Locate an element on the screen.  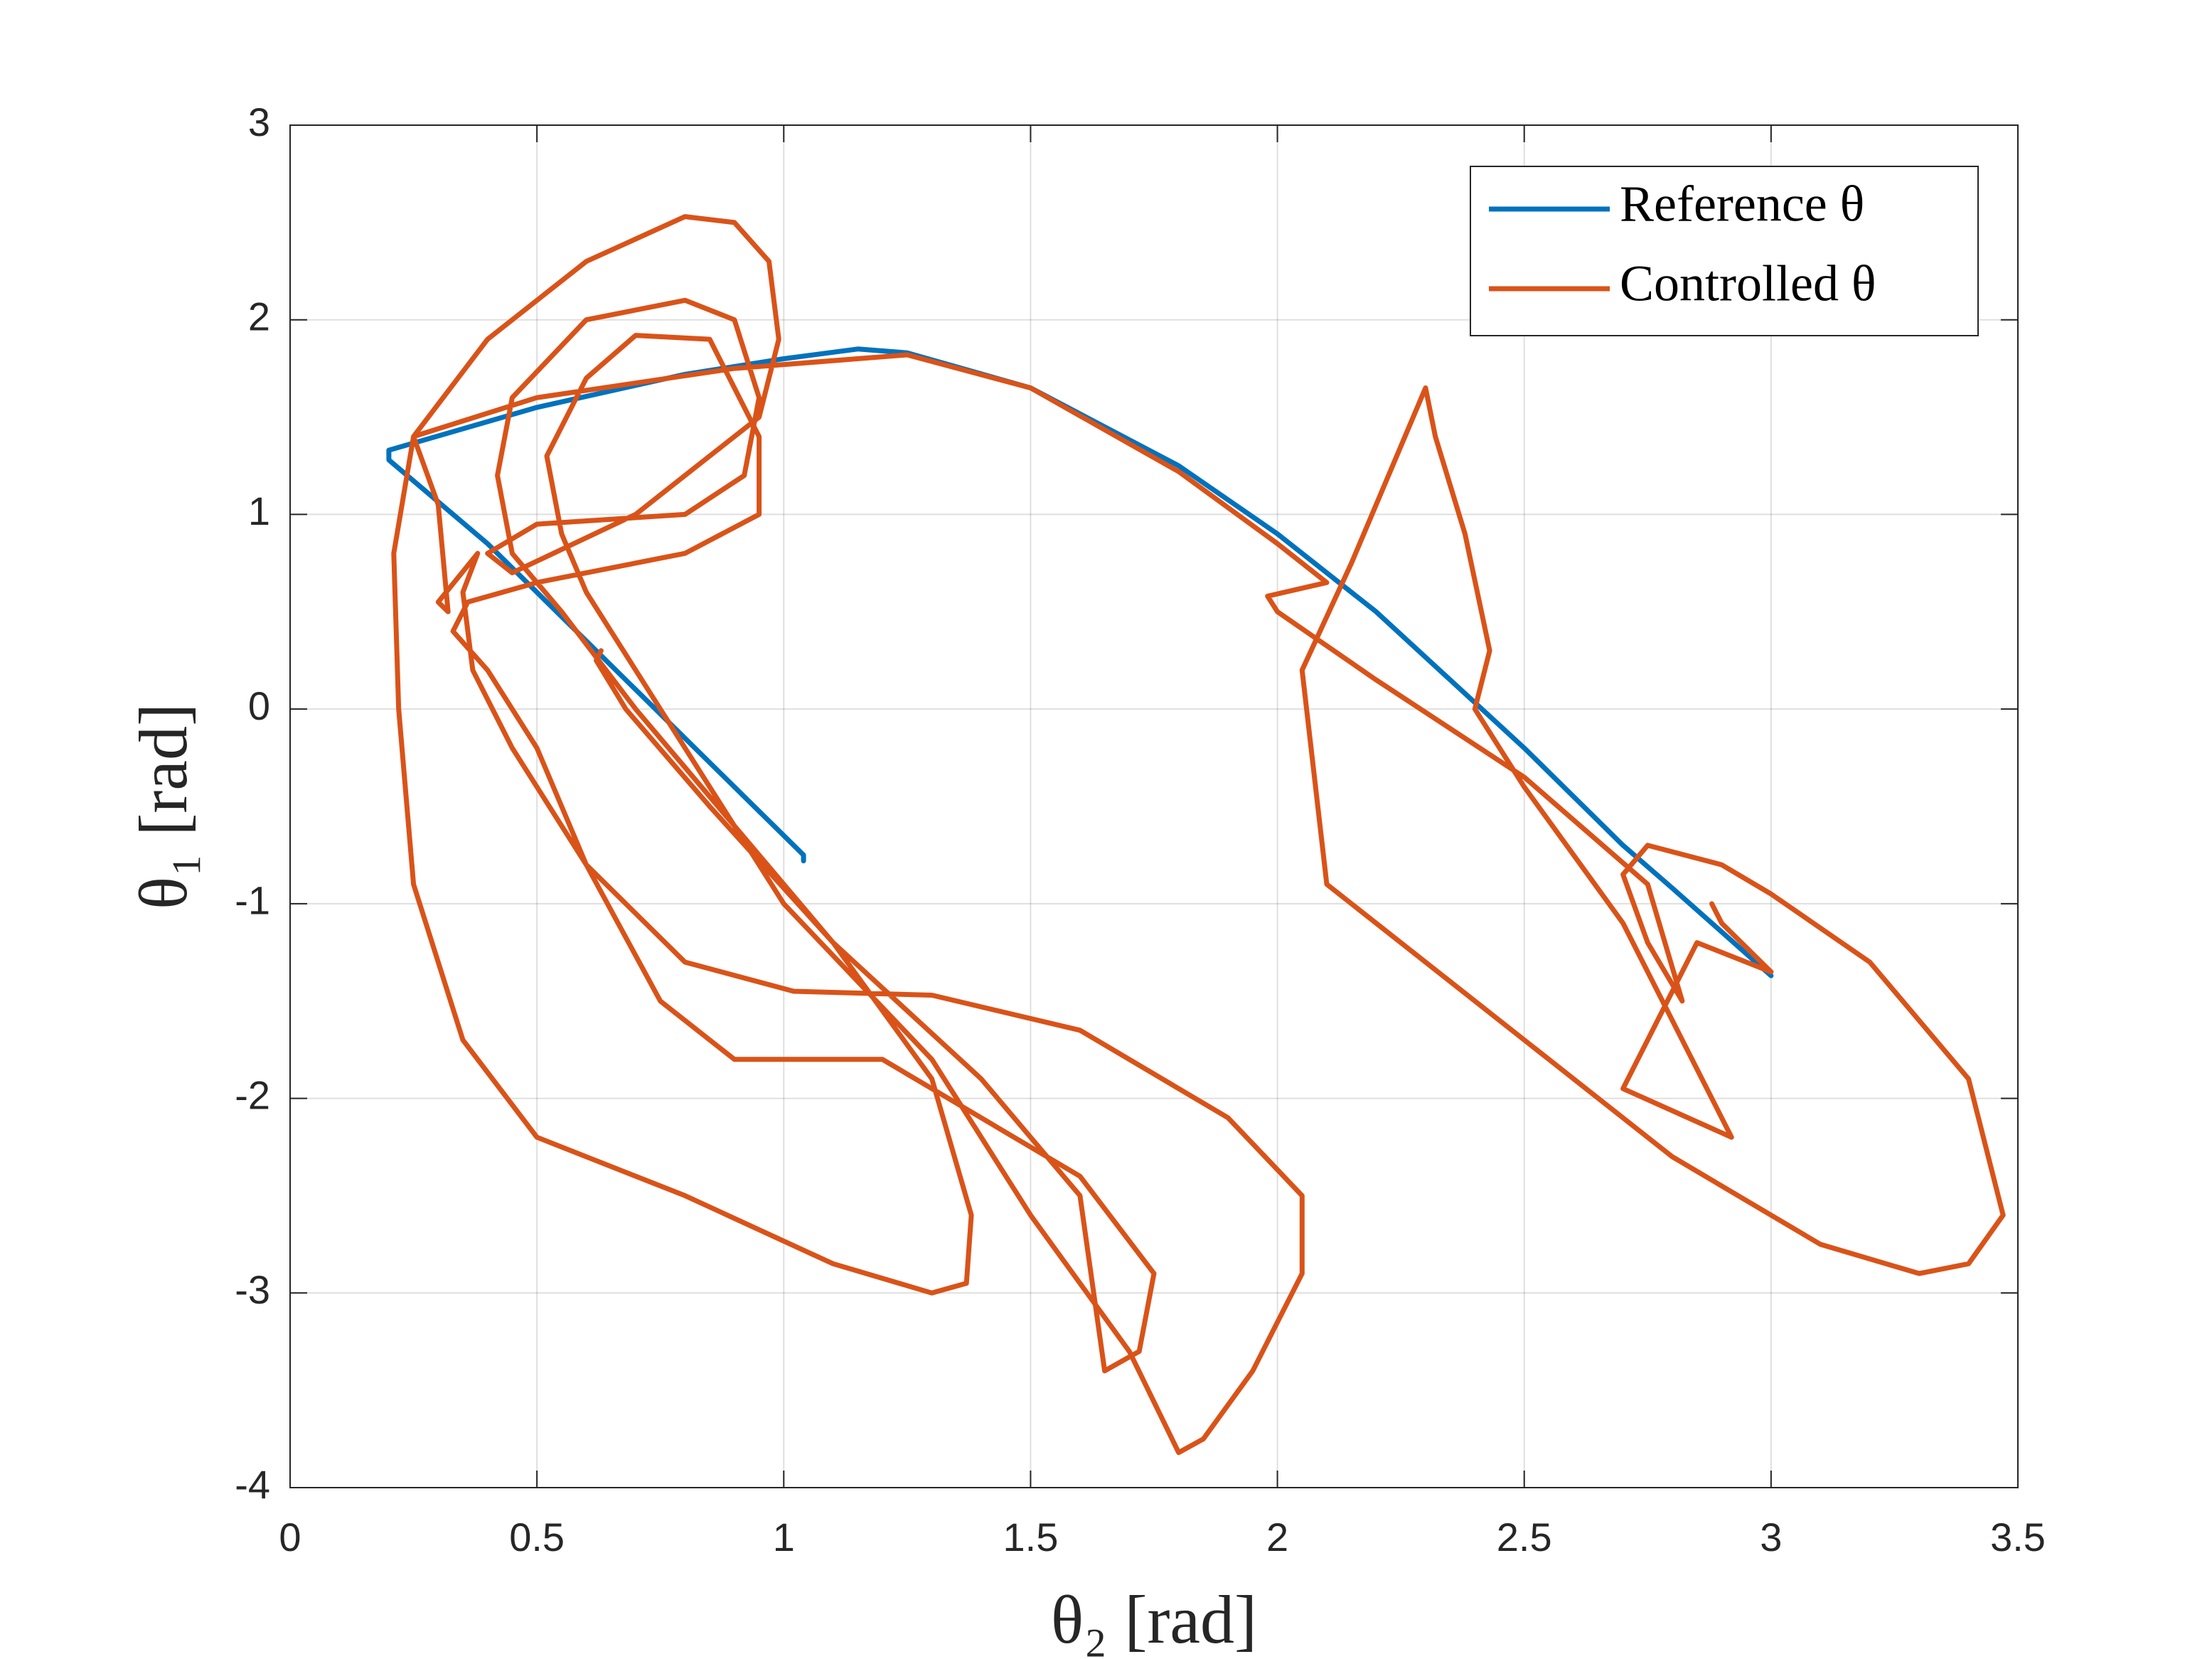
y-tick-label: 1 is located at coordinates (259, 511).